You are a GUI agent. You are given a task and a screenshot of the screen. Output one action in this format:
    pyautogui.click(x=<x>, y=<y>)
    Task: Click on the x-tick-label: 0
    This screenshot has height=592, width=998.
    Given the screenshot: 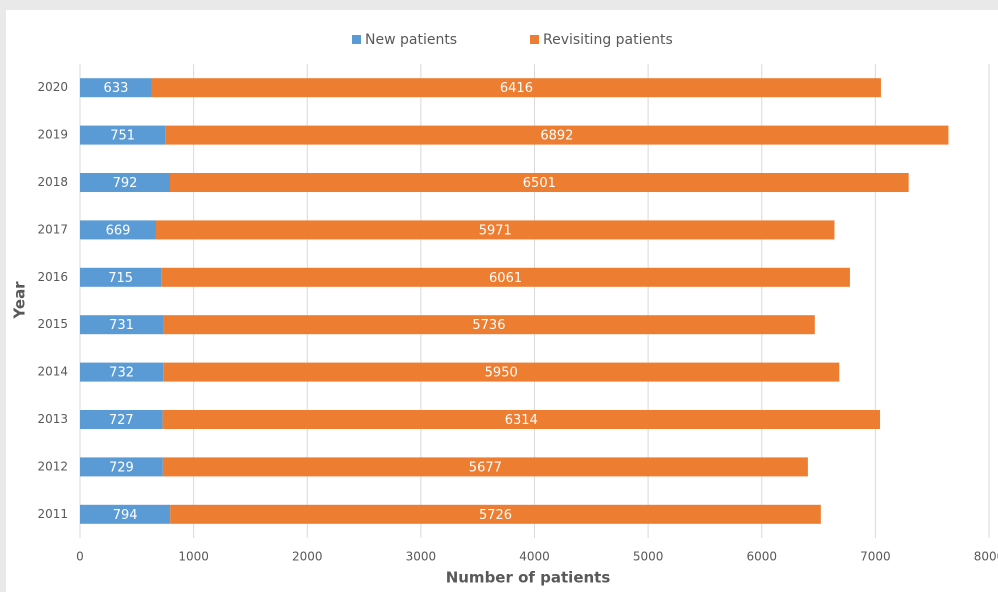 What is the action you would take?
    pyautogui.click(x=80, y=557)
    